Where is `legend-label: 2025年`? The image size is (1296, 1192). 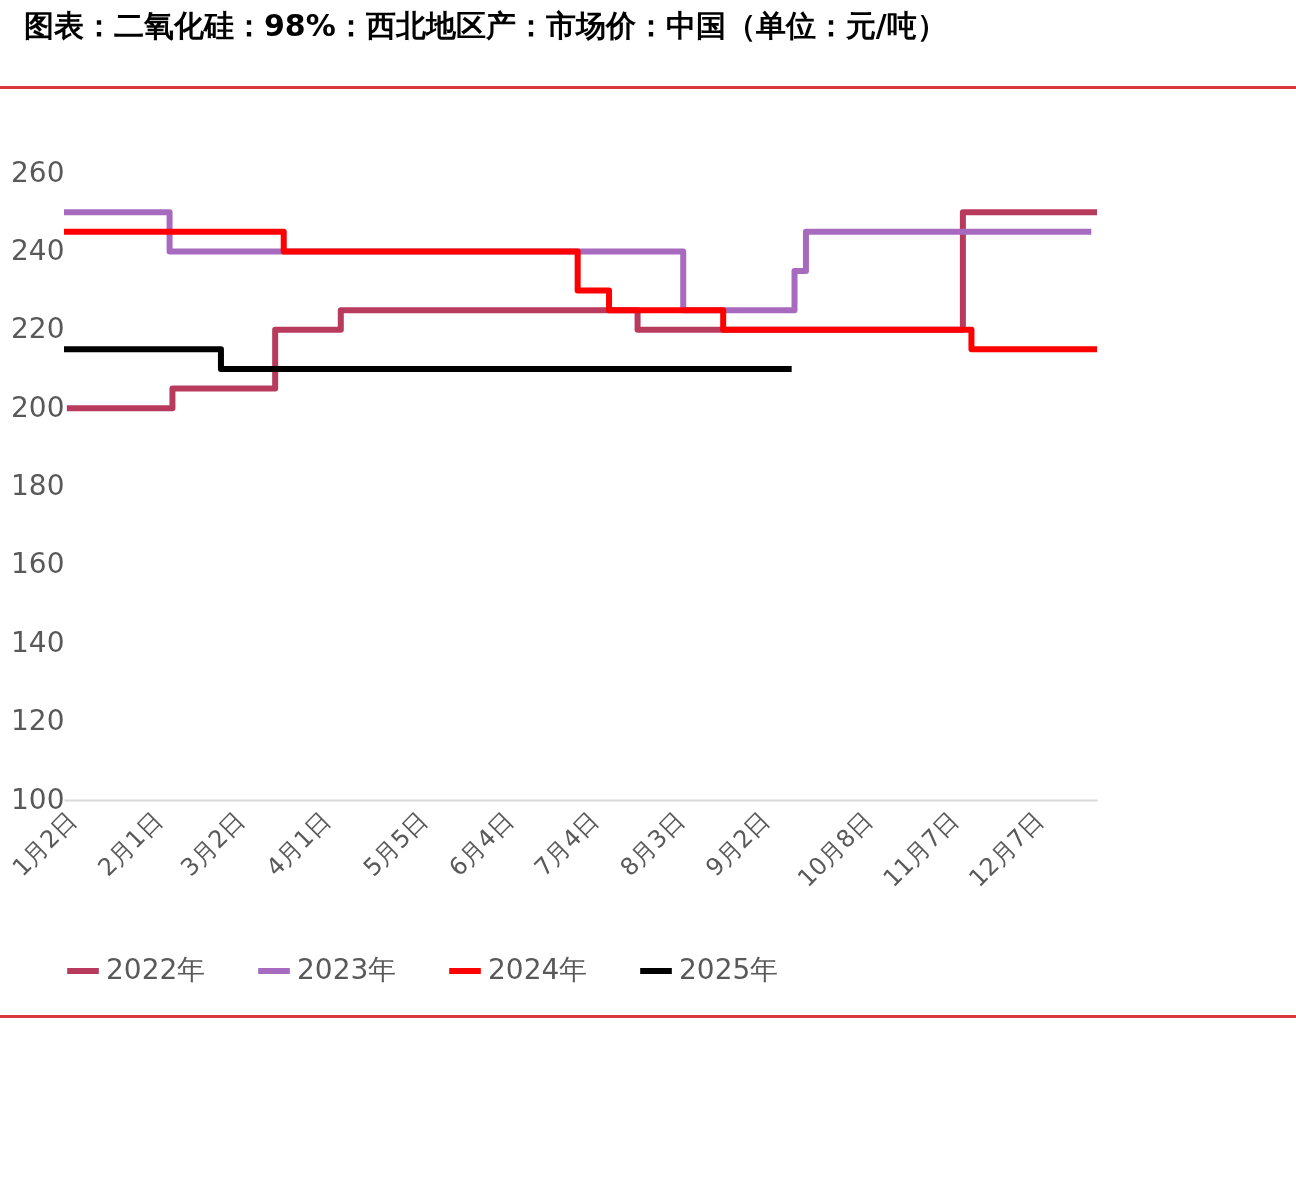 legend-label: 2025年 is located at coordinates (729, 969).